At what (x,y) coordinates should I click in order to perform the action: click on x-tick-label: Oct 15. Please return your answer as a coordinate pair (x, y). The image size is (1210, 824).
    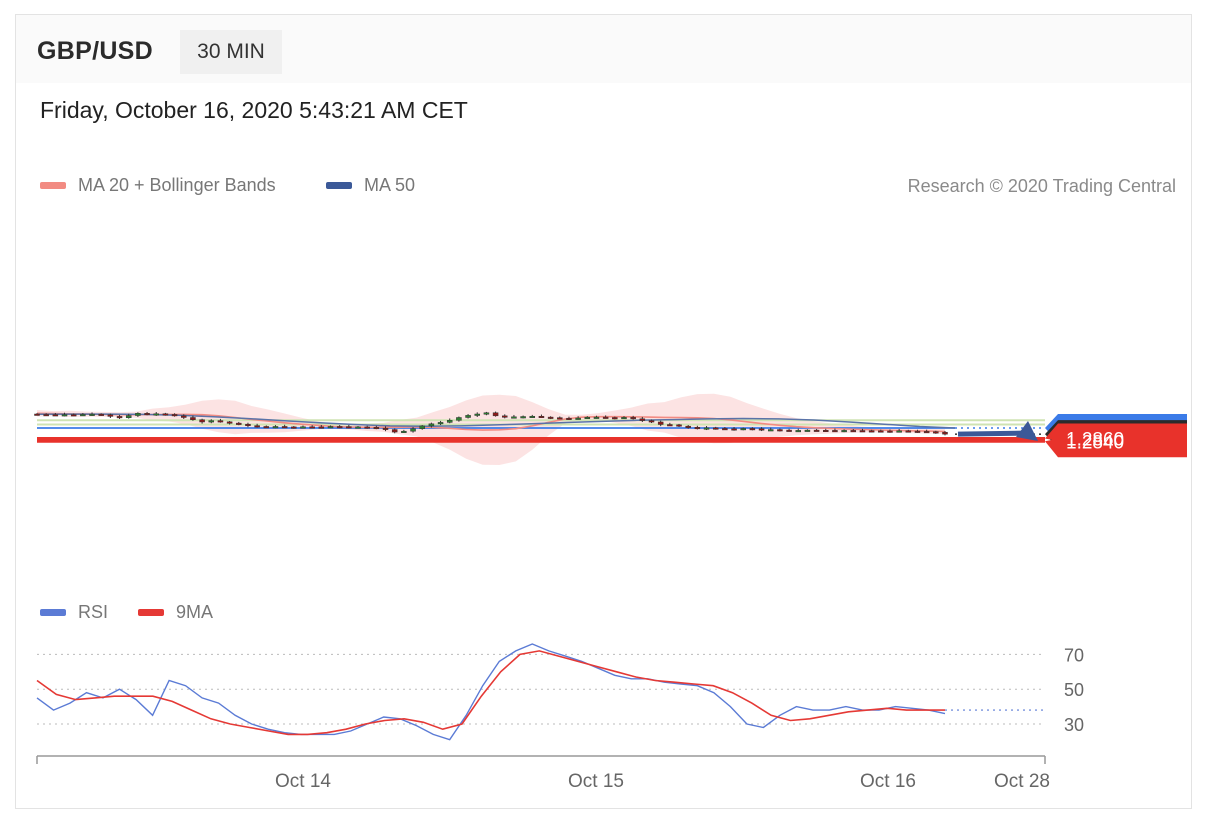
    Looking at the image, I should click on (596, 781).